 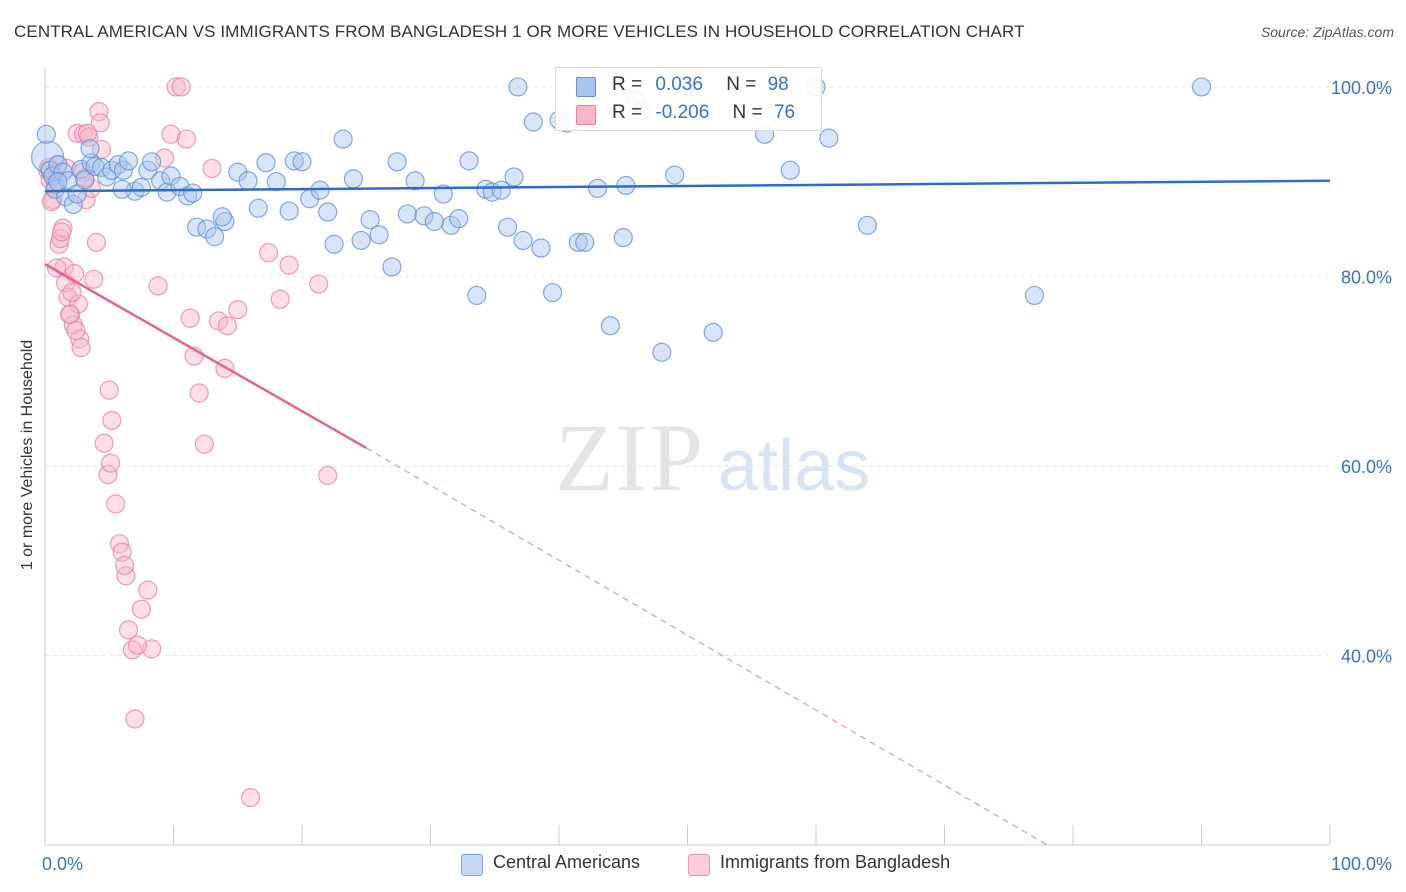 I want to click on y-tick-label: 40.0%, so click(x=1366, y=656).